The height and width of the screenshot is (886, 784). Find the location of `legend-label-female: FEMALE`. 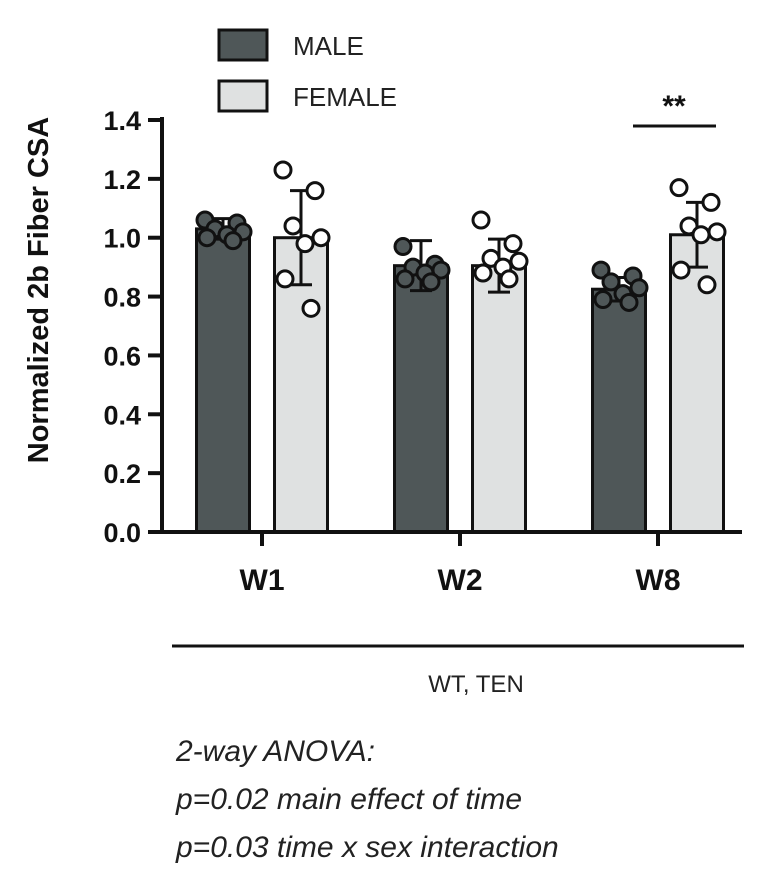

legend-label-female: FEMALE is located at coordinates (345, 97).